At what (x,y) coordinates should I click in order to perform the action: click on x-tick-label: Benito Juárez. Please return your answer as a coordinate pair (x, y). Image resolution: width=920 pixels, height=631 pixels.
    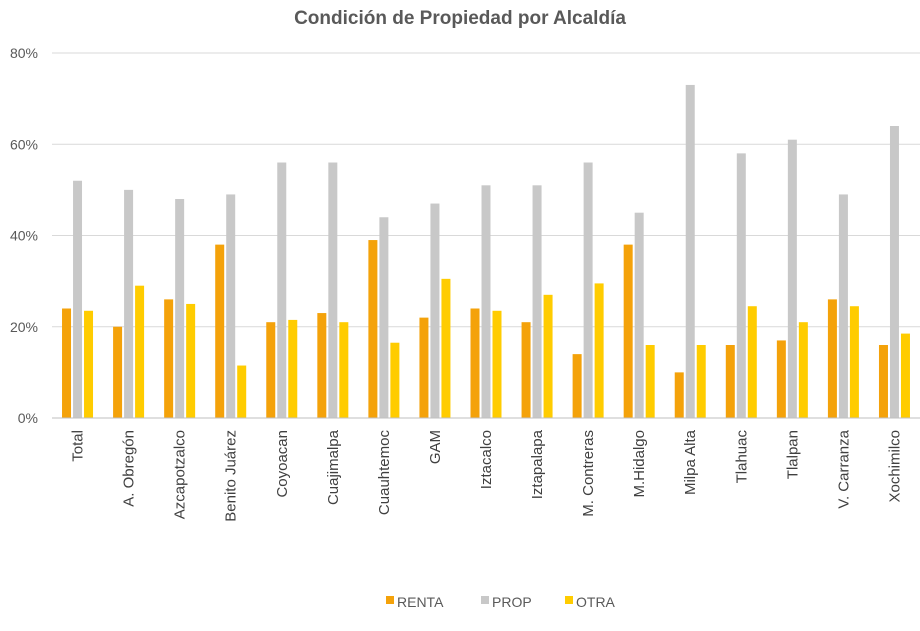
    Looking at the image, I should click on (231, 476).